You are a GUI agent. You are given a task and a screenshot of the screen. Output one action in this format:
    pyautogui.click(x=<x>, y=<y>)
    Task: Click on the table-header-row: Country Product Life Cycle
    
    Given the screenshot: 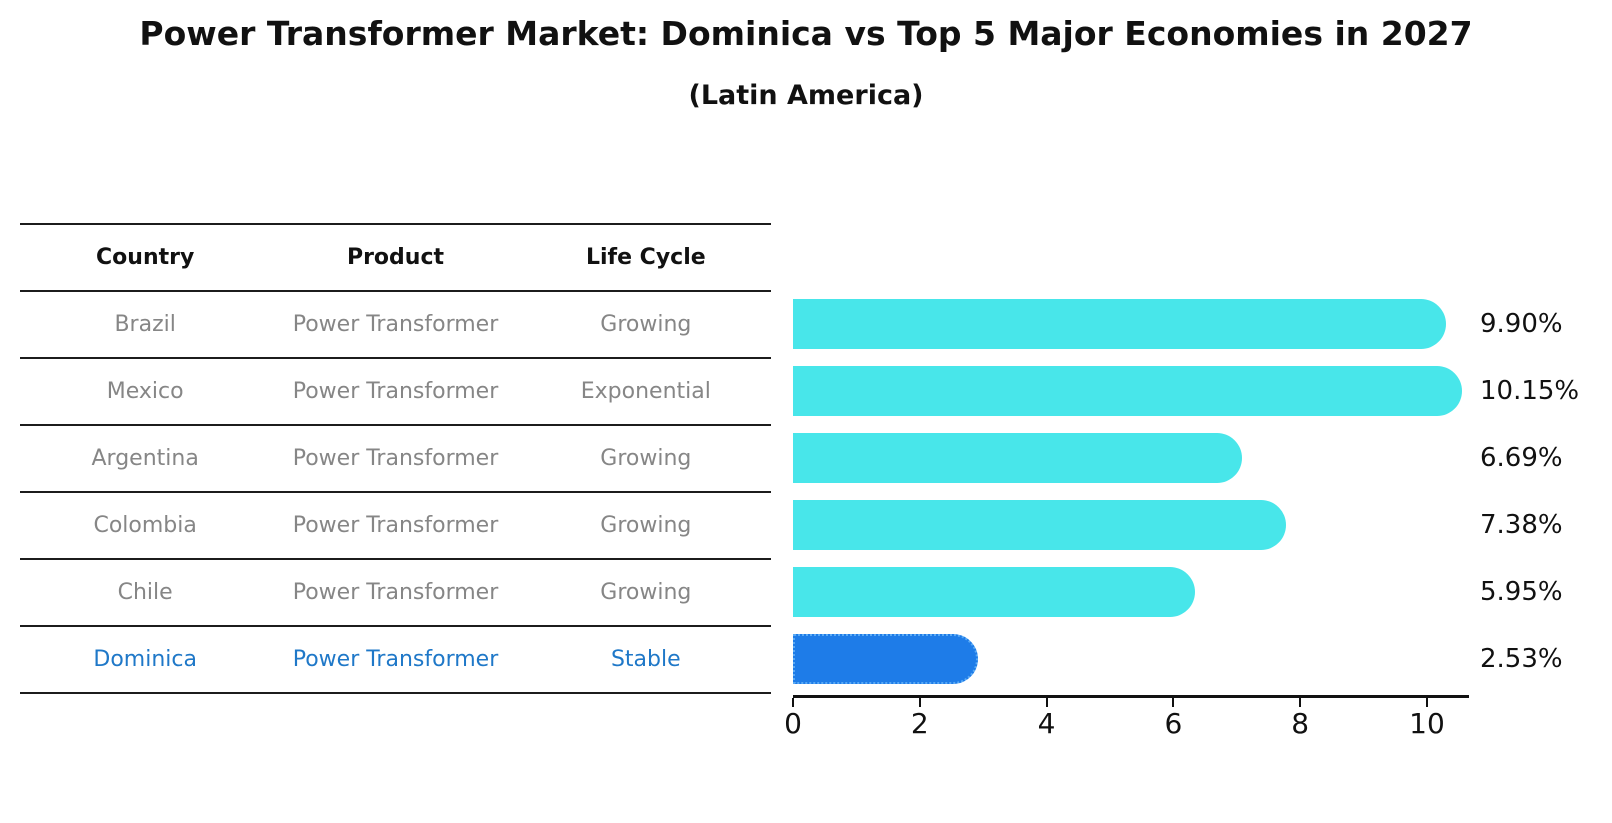 What is the action you would take?
    pyautogui.click(x=395, y=258)
    